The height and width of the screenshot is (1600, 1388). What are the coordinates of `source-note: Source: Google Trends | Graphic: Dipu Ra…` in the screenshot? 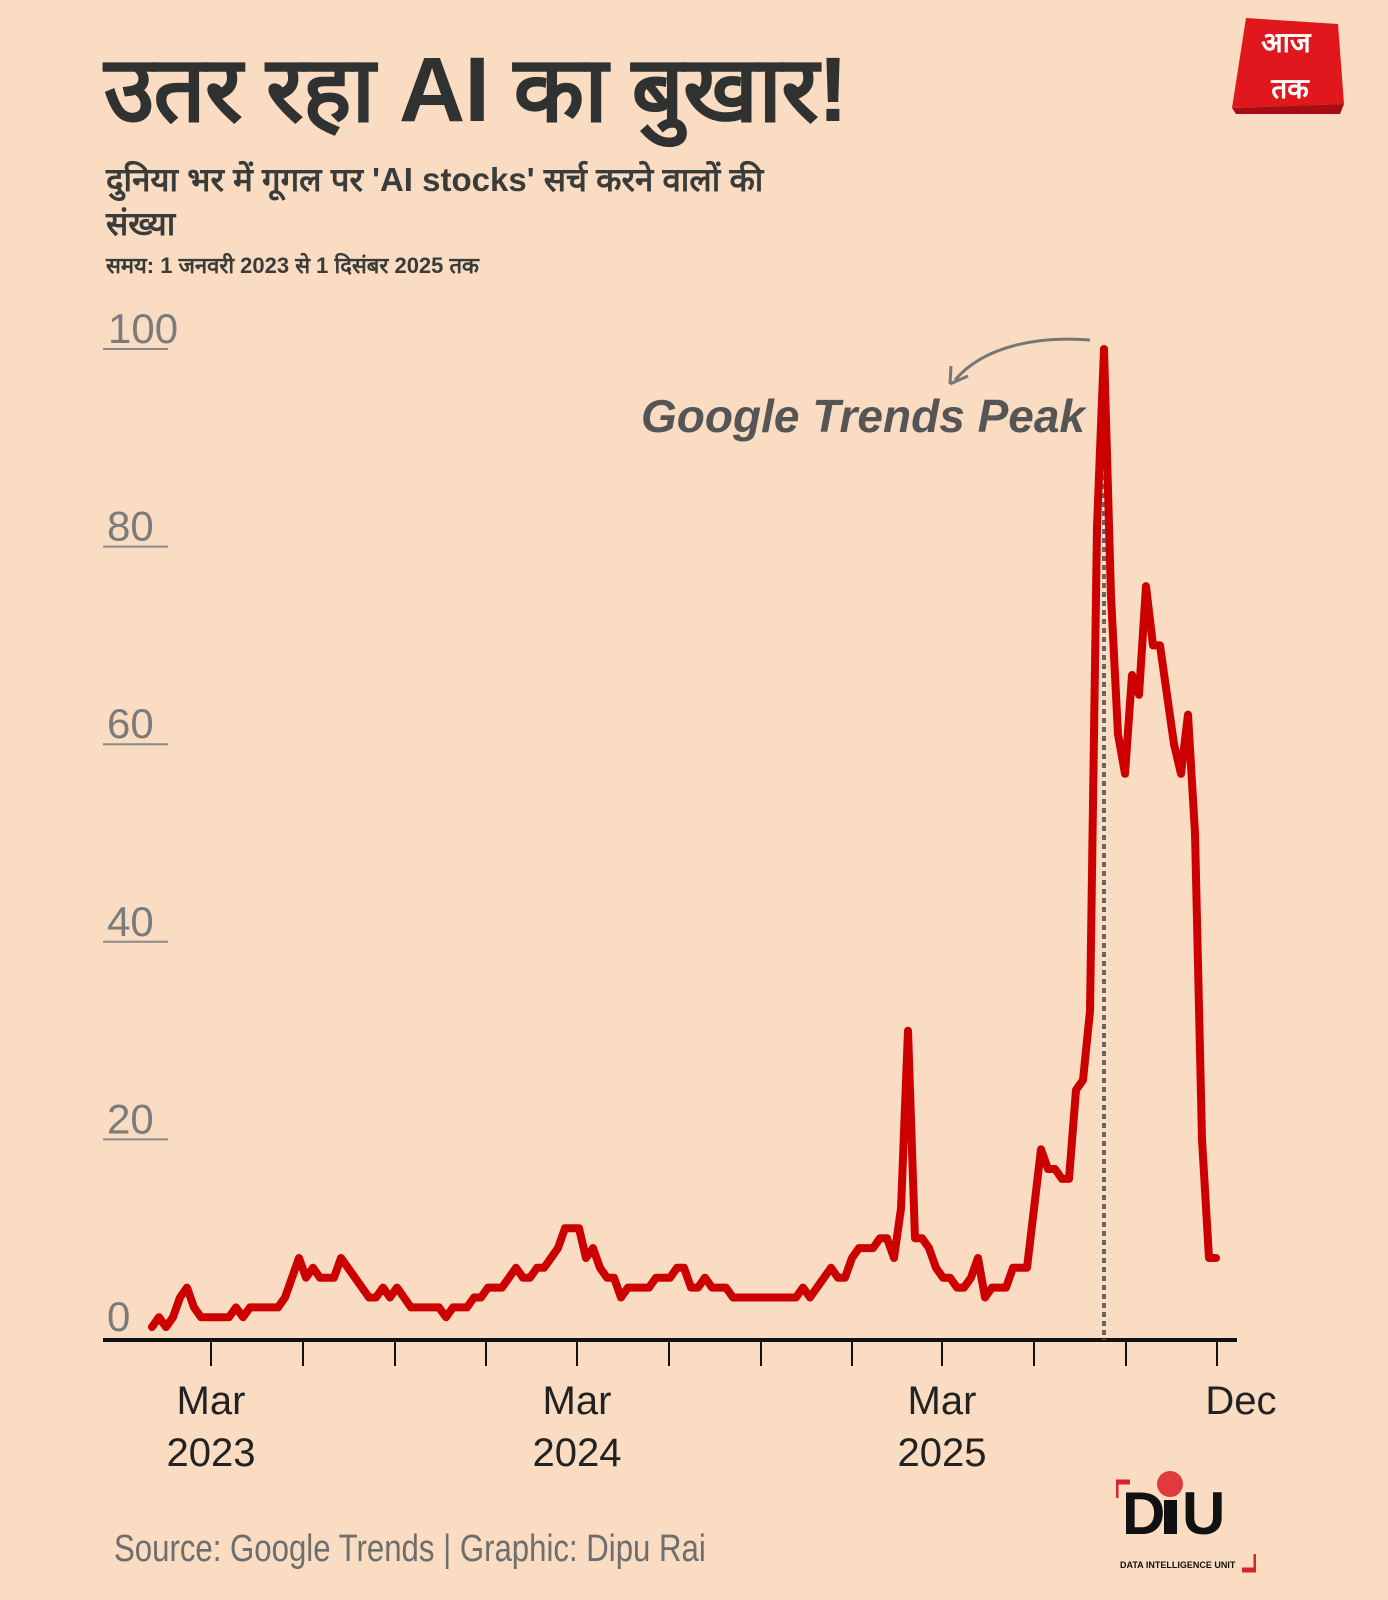 It's located at (410, 1549).